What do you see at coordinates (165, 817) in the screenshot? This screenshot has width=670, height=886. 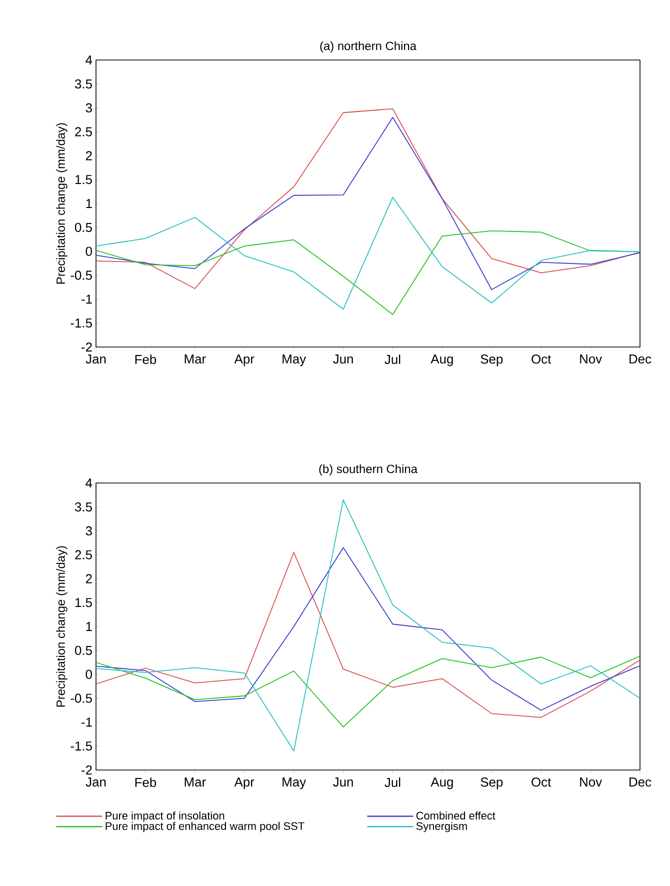 I see `legend-label: Pure impact of insolation` at bounding box center [165, 817].